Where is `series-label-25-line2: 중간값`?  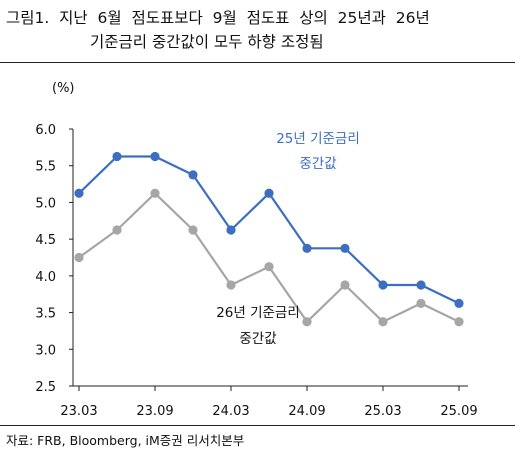 series-label-25-line2: 중간값 is located at coordinates (317, 164).